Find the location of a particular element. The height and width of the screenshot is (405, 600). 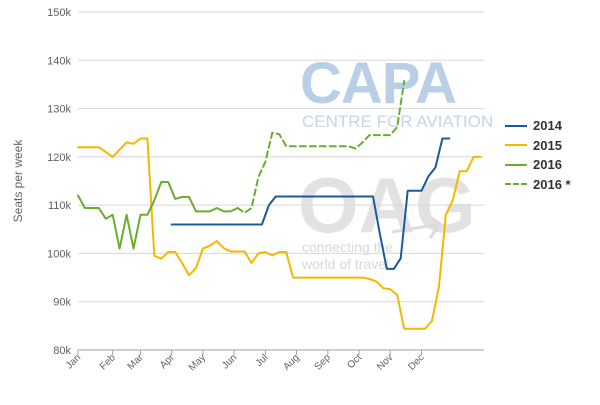

x-tick-label: Sep is located at coordinates (323, 362).